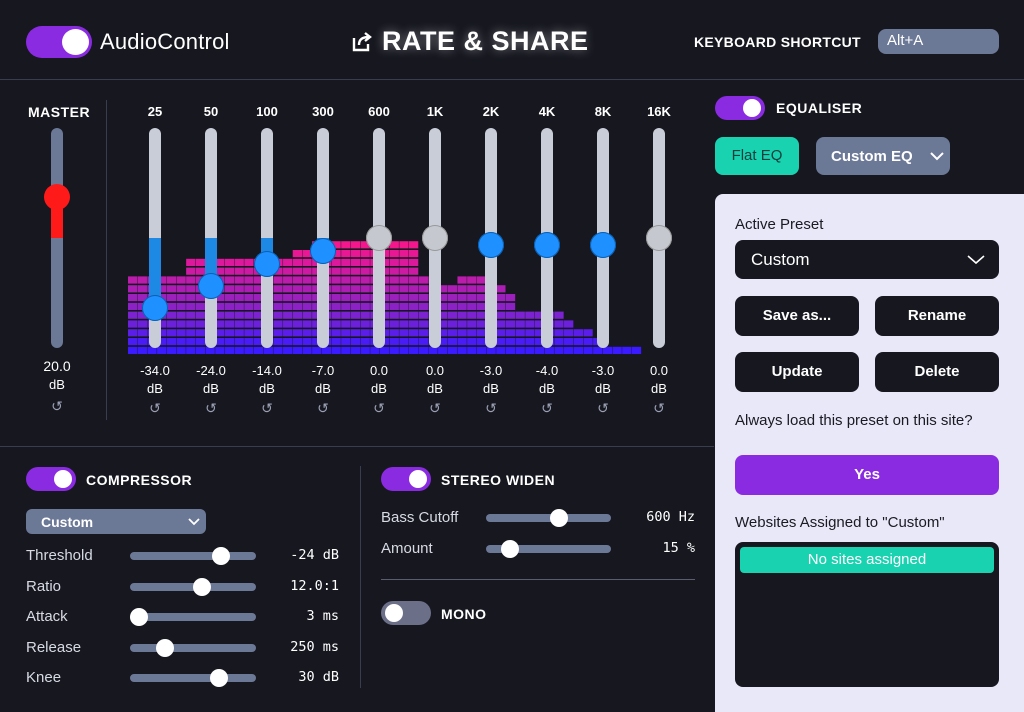 Image resolution: width=1024 pixels, height=712 pixels. What do you see at coordinates (57, 238) in the screenshot?
I see `master-slider` at bounding box center [57, 238].